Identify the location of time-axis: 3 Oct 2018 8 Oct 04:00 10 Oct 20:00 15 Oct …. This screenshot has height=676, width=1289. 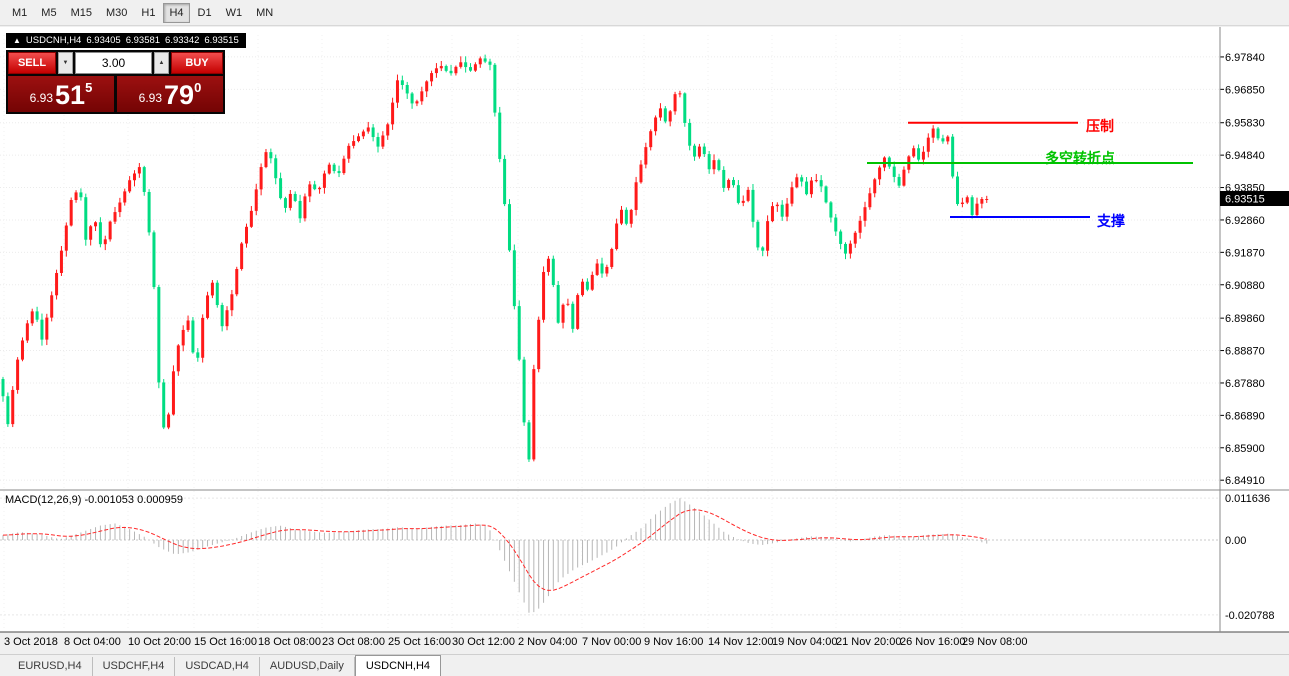
(515, 642).